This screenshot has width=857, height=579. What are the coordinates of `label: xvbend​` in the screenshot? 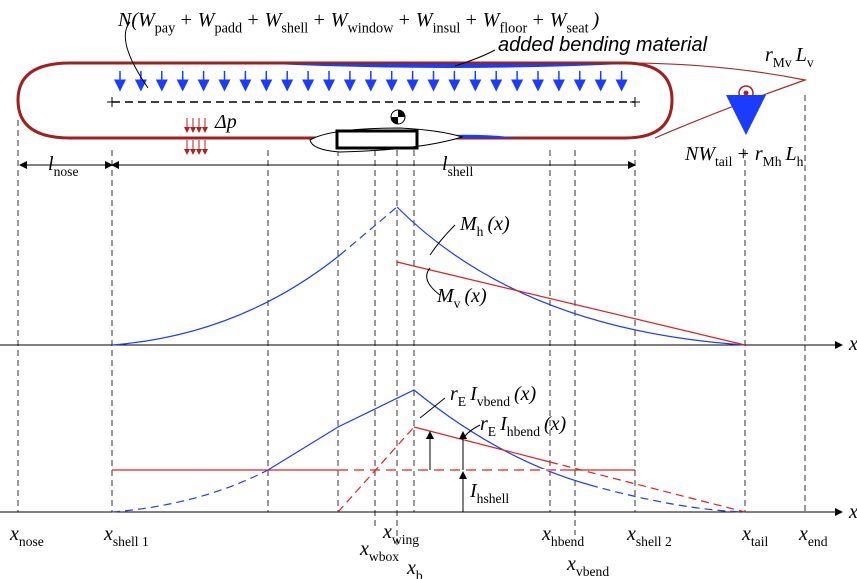 It's located at (587, 566).